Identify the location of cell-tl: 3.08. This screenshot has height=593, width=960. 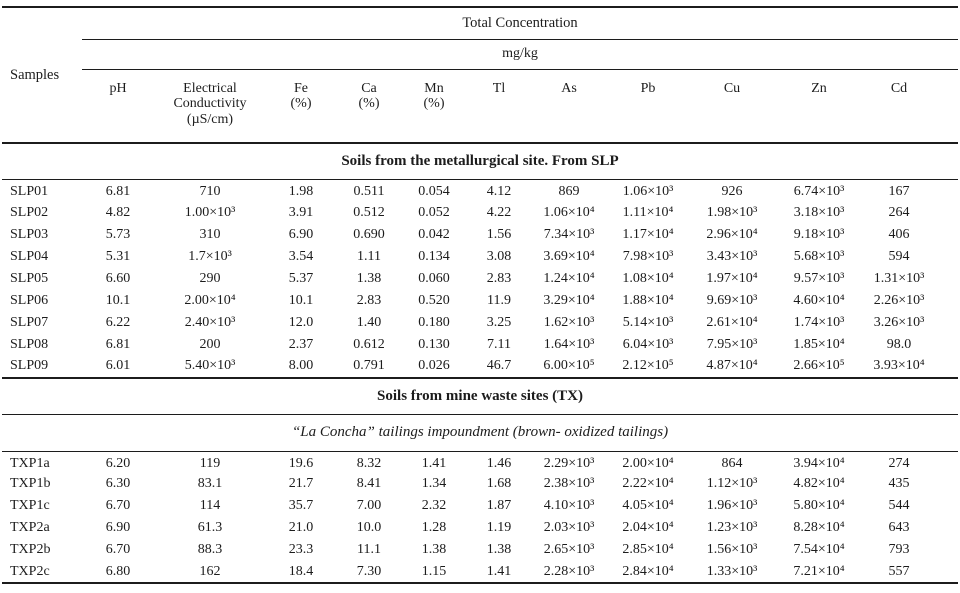
(499, 256).